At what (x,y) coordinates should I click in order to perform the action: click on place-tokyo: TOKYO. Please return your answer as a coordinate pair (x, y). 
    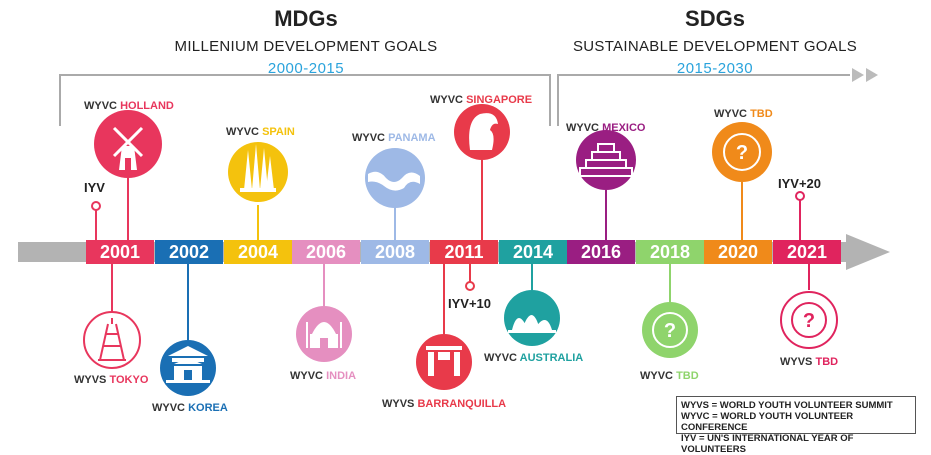
    Looking at the image, I should click on (129, 380).